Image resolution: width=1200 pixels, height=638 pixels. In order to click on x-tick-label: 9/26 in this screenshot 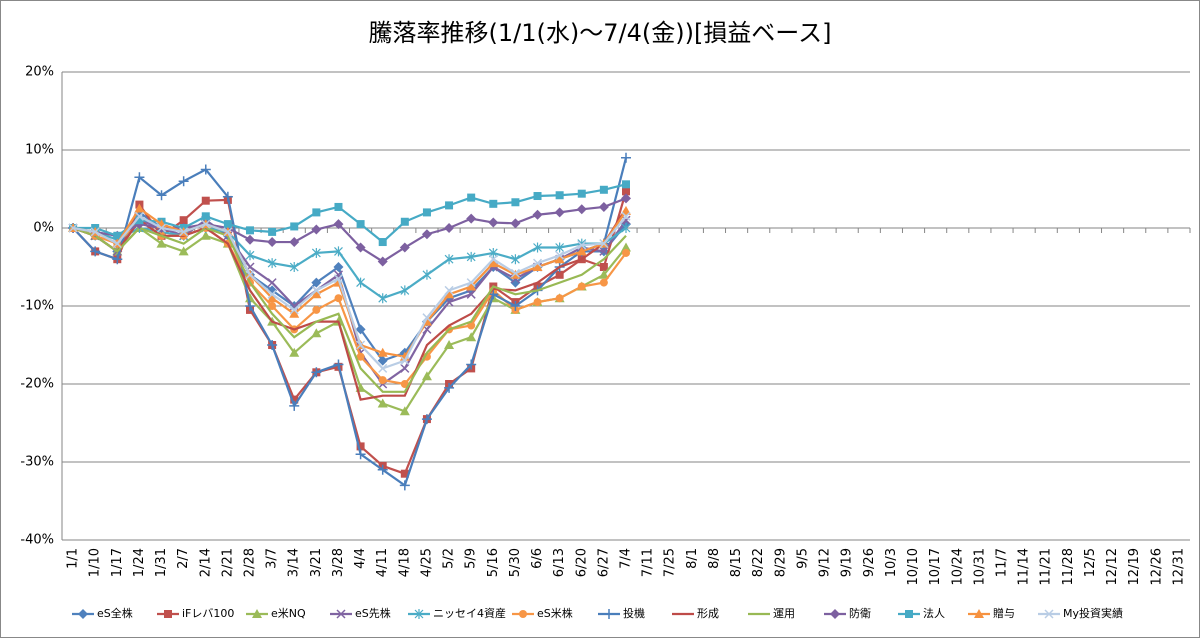, I will do `click(869, 562)`.